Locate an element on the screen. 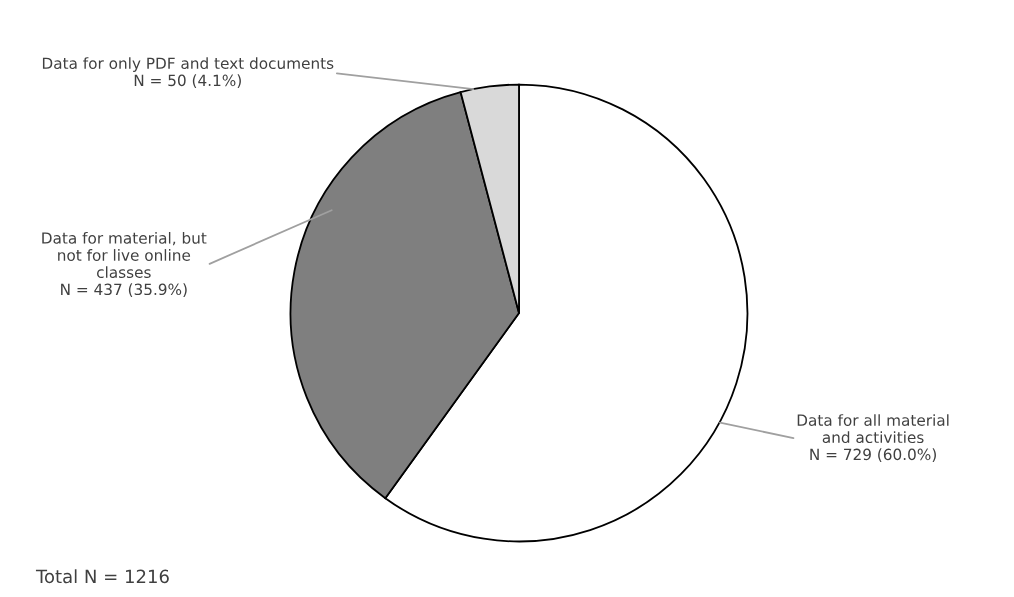 The width and height of the screenshot is (1014, 597). data-label: N = 50 (4.1%) is located at coordinates (187, 81).